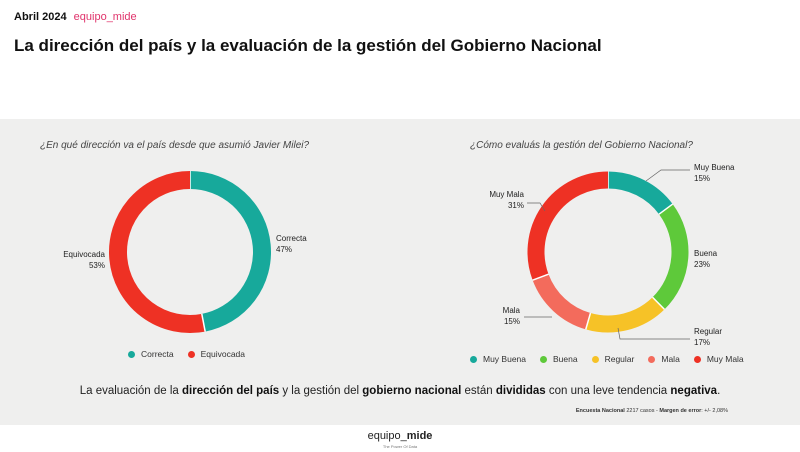 The width and height of the screenshot is (800, 452). What do you see at coordinates (191, 354) in the screenshot?
I see `legend-dot-equivocada` at bounding box center [191, 354].